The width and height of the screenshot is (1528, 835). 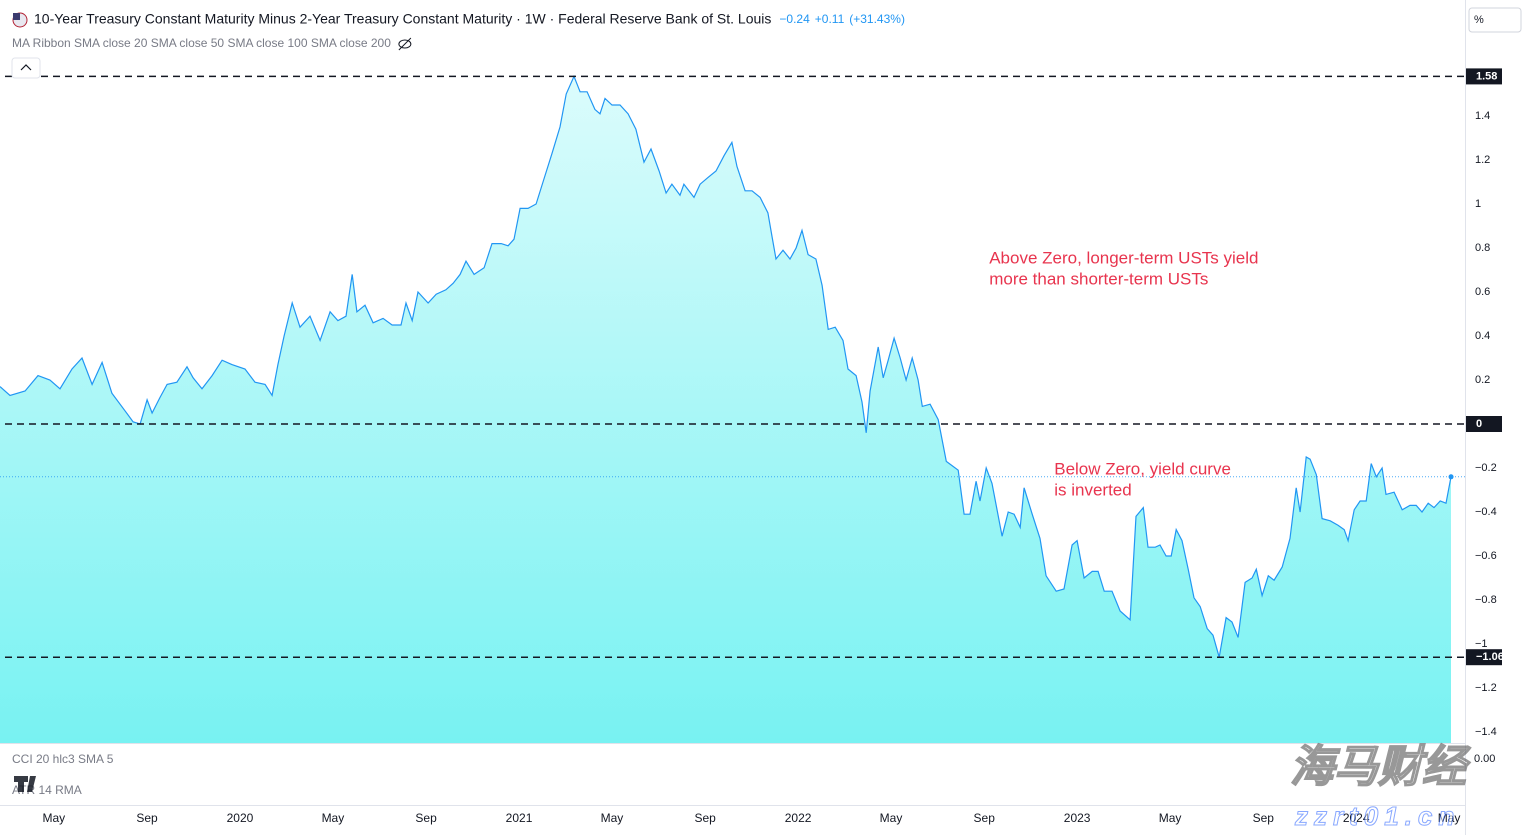 What do you see at coordinates (1380, 767) in the screenshot?
I see `watermark-brand: 海马财经` at bounding box center [1380, 767].